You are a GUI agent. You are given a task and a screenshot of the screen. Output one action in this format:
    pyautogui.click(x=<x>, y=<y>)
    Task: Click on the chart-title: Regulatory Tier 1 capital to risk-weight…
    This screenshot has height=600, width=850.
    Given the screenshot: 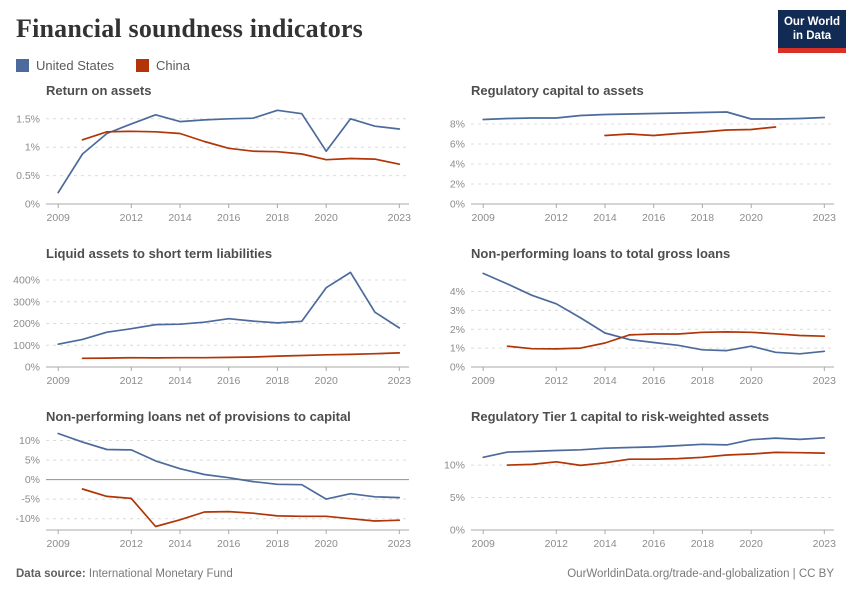 What is the action you would take?
    pyautogui.click(x=620, y=416)
    